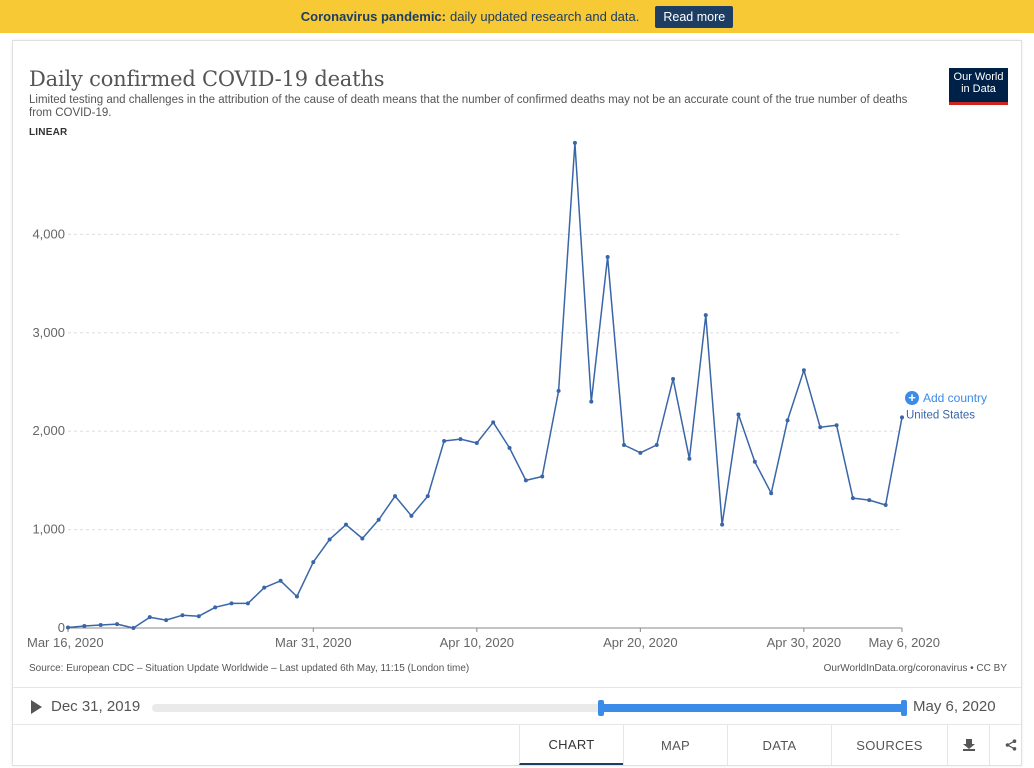 The image size is (1034, 768). What do you see at coordinates (915, 668) in the screenshot?
I see `license-link: OurWorldInData.org/coronavirus • CC BY` at bounding box center [915, 668].